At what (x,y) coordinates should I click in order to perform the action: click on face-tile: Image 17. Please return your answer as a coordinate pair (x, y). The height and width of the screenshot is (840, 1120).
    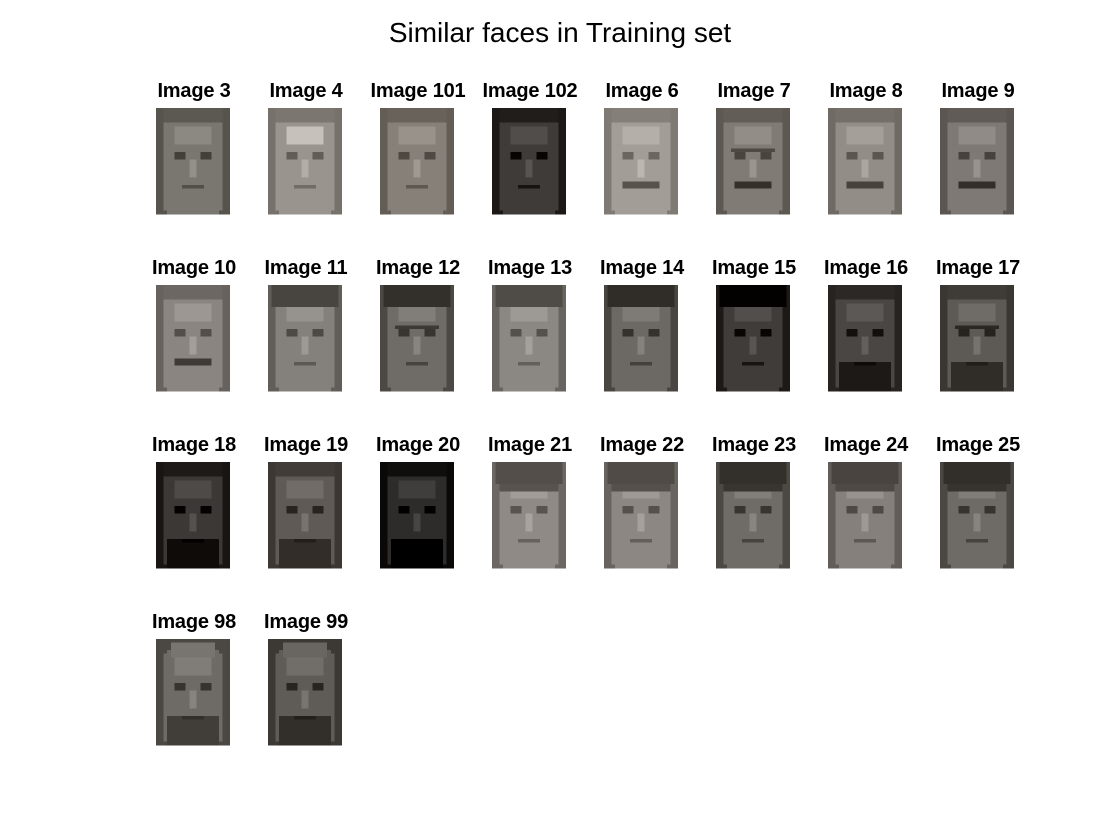
    Looking at the image, I should click on (978, 327).